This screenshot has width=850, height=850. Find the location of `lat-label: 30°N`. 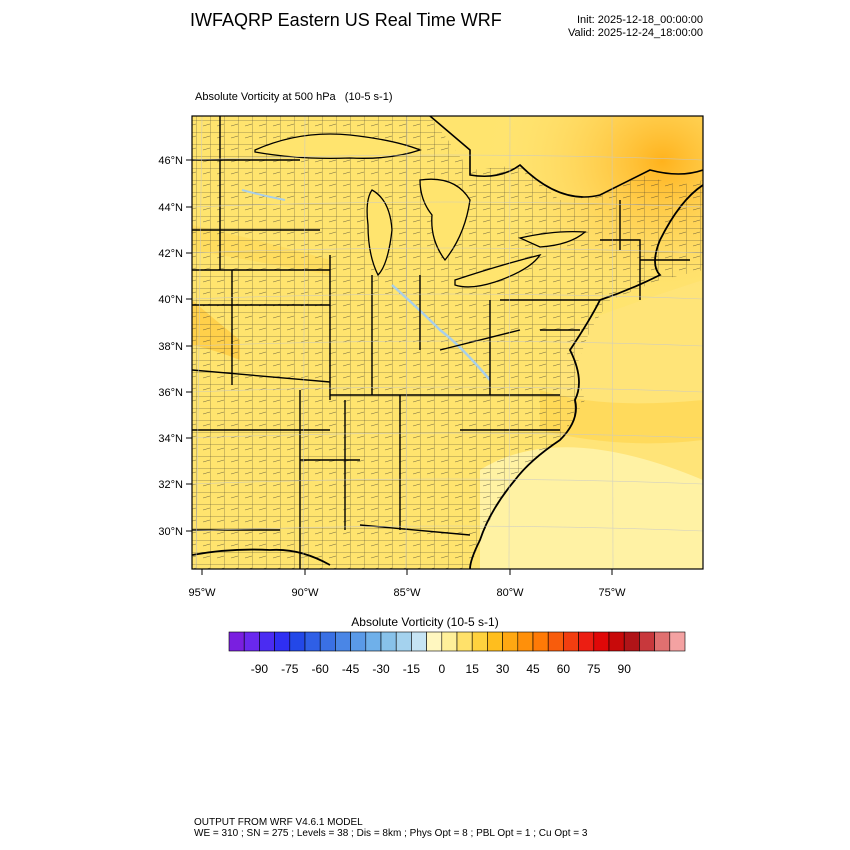

lat-label: 30°N is located at coordinates (170, 532).